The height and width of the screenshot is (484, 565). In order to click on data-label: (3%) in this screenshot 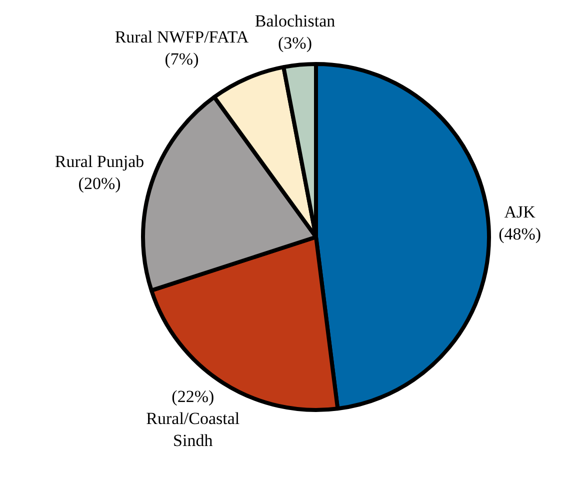, I will do `click(295, 42)`.